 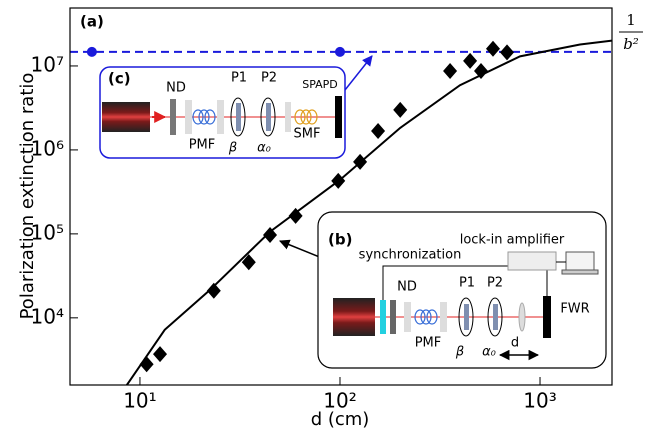 What do you see at coordinates (358, 73) in the screenshot?
I see `inset-c-pointer` at bounding box center [358, 73].